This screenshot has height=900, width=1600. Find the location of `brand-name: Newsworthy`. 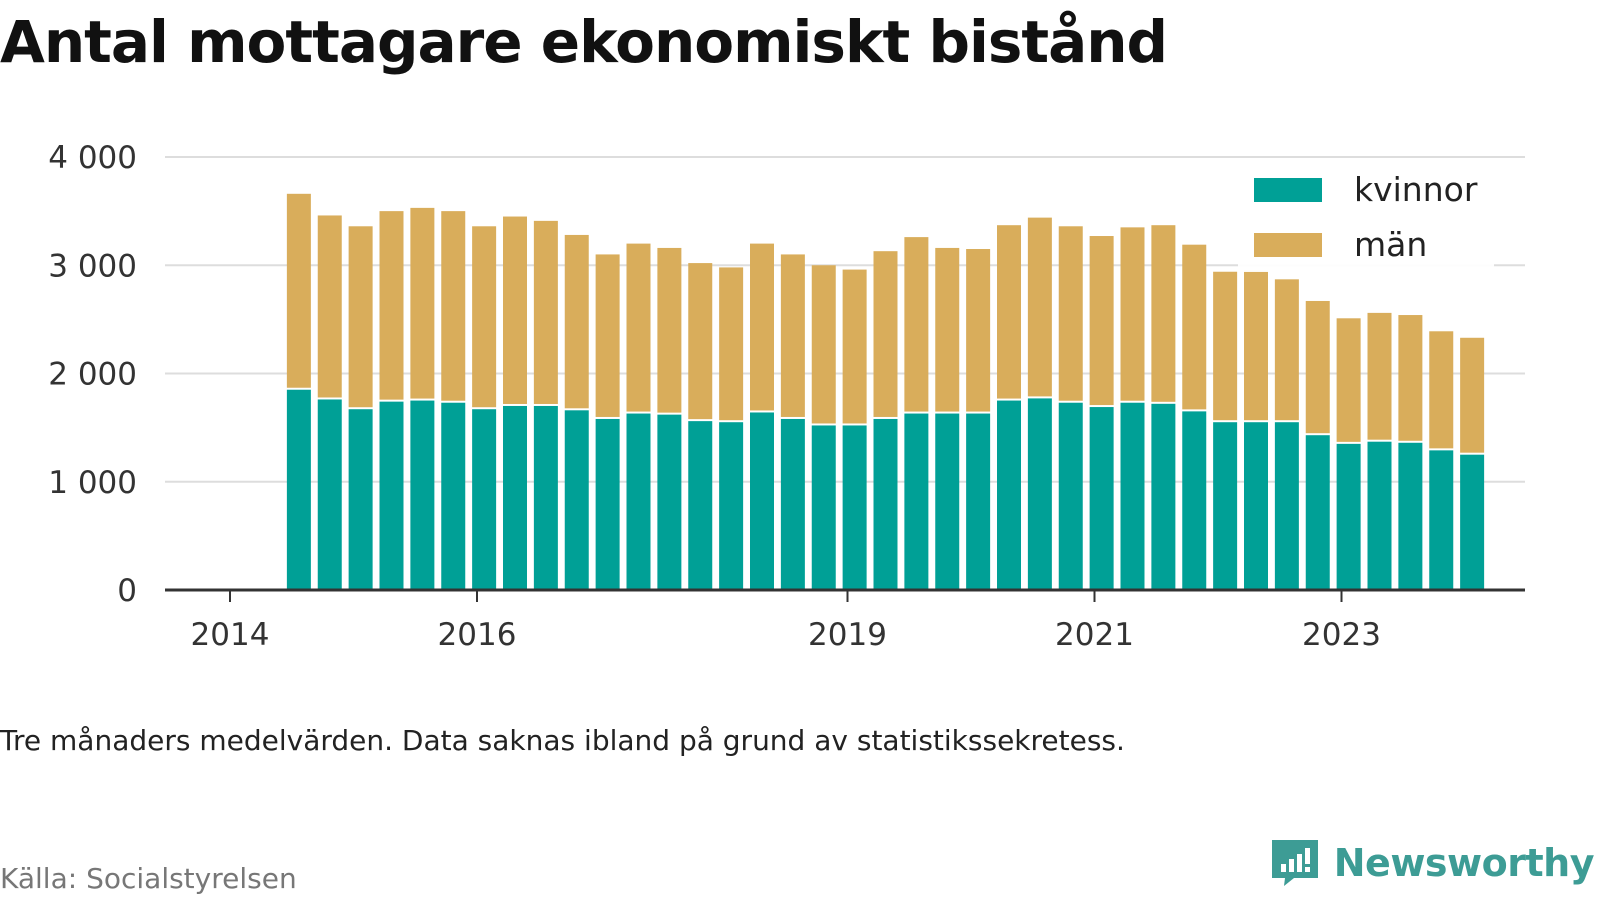

brand-name: Newsworthy is located at coordinates (1464, 863).